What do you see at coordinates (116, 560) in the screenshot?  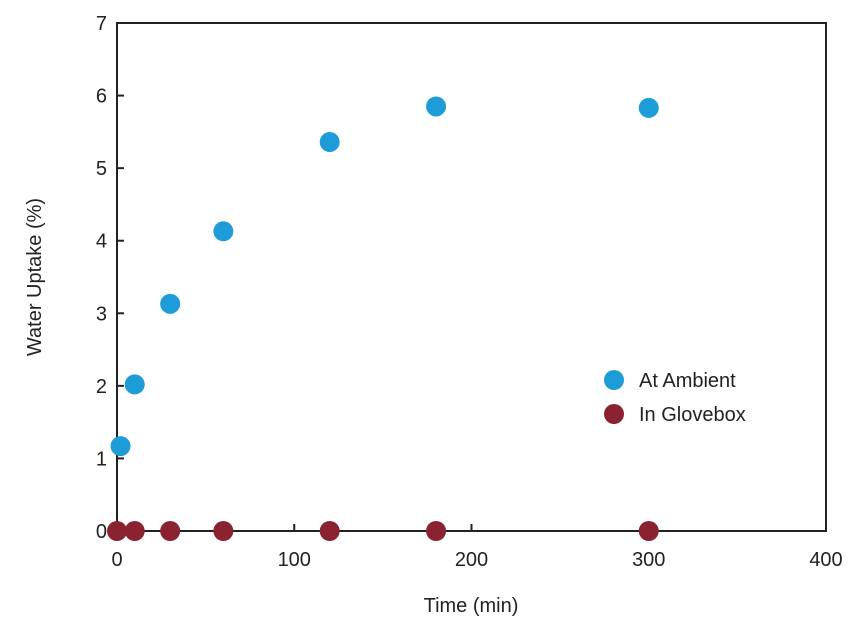 I see `x-tick-label: 0` at bounding box center [116, 560].